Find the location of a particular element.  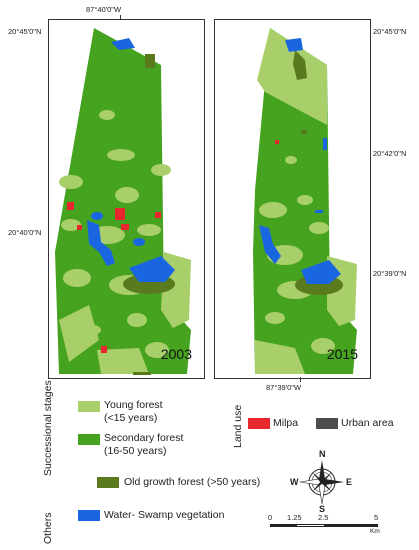

compass-icon is located at coordinates (321, 482).